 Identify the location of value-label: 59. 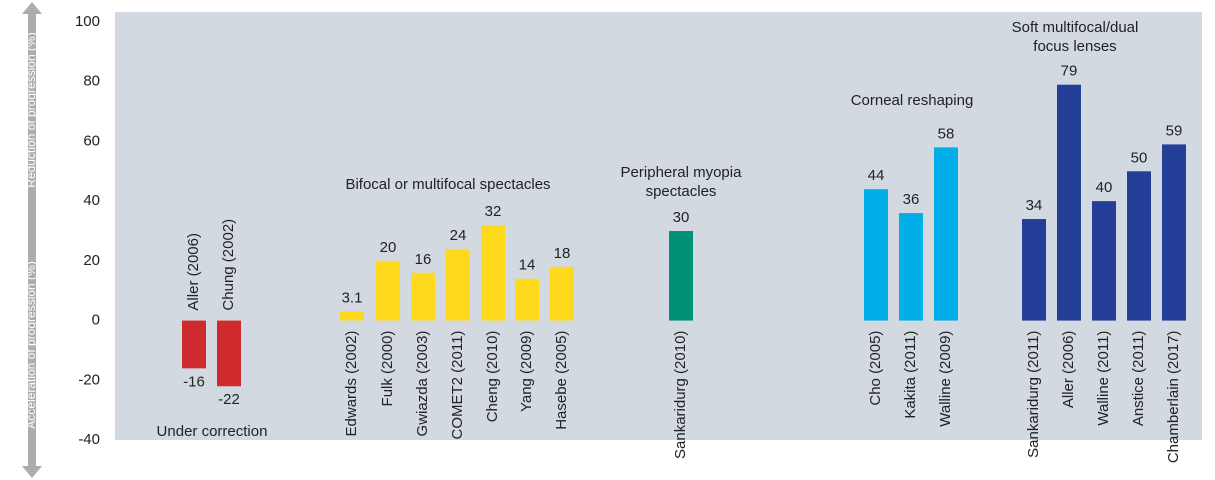
(1174, 130).